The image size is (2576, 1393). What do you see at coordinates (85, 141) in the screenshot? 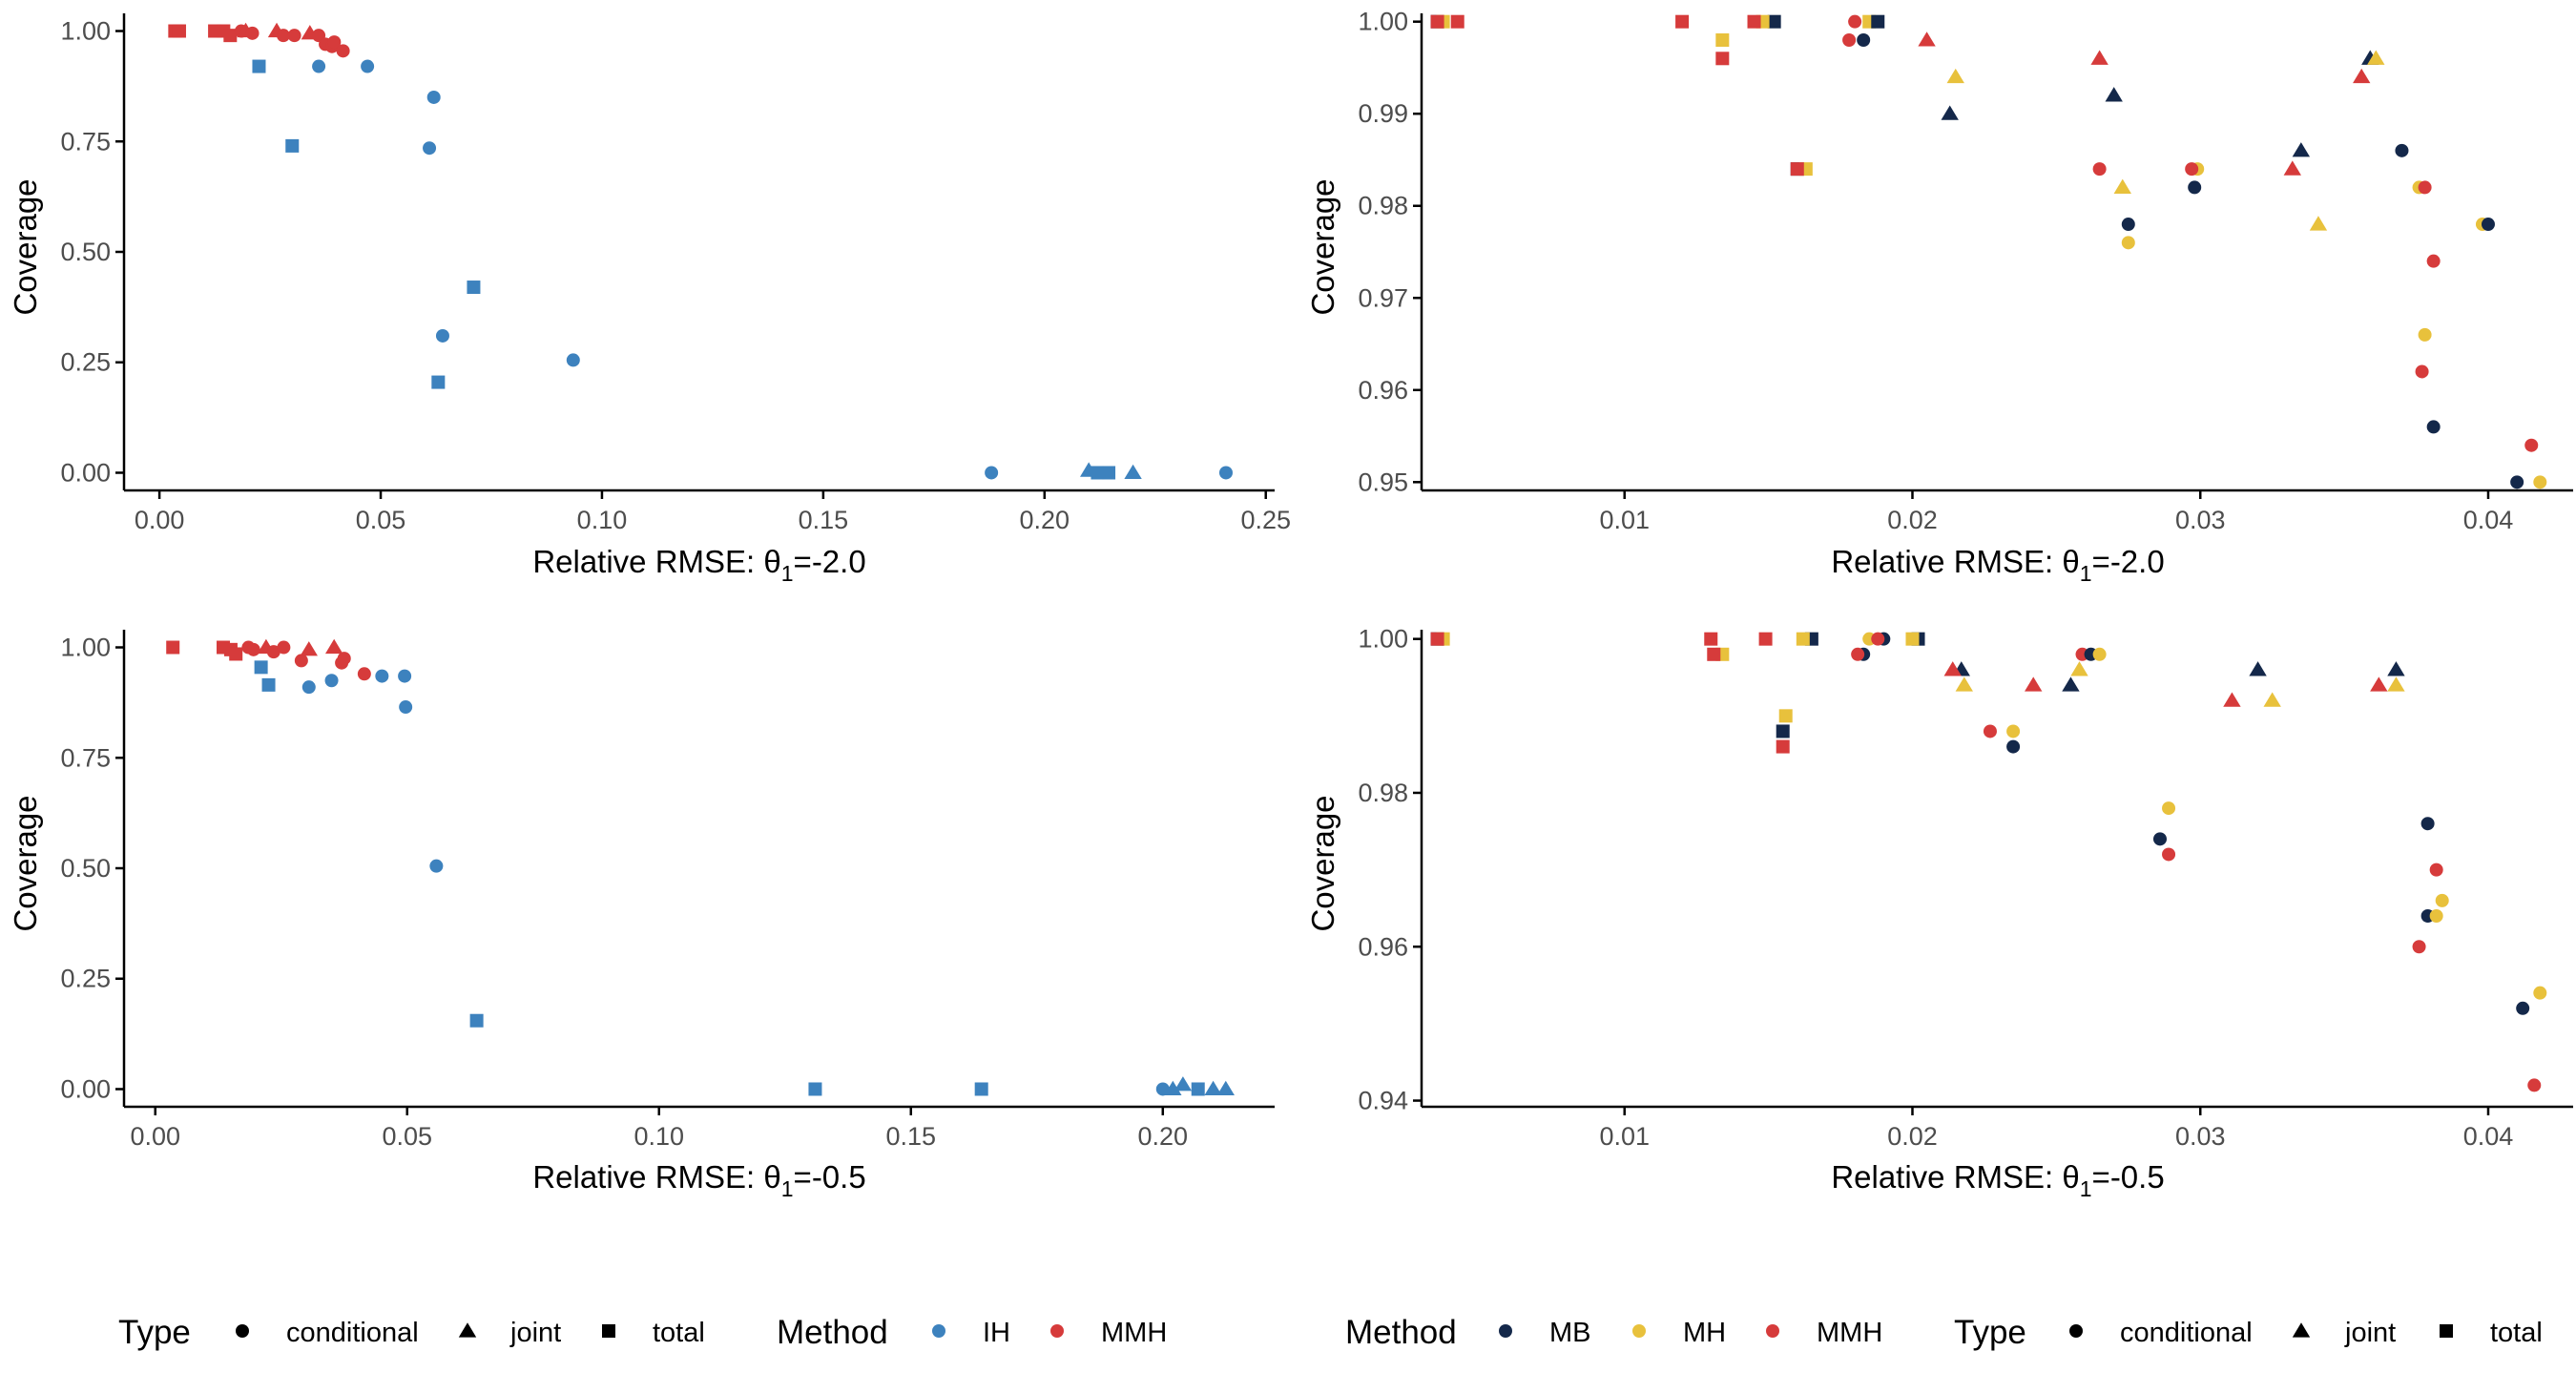
I see `y-tick-label: 0.75` at bounding box center [85, 141].